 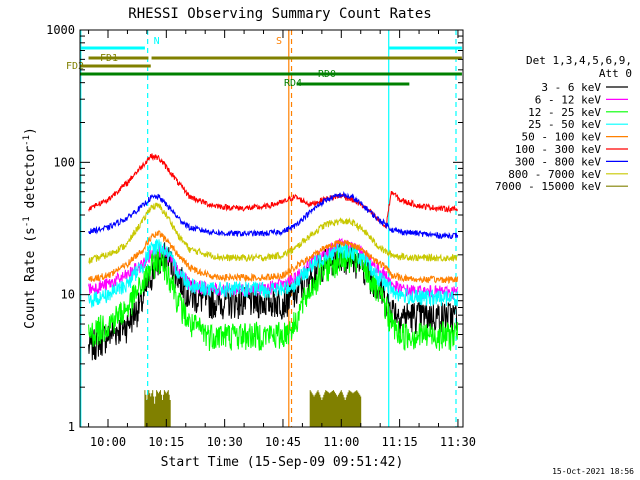 What do you see at coordinates (279, 14) in the screenshot?
I see `chart-title: RHESSI Observing Summary Count Rates` at bounding box center [279, 14].